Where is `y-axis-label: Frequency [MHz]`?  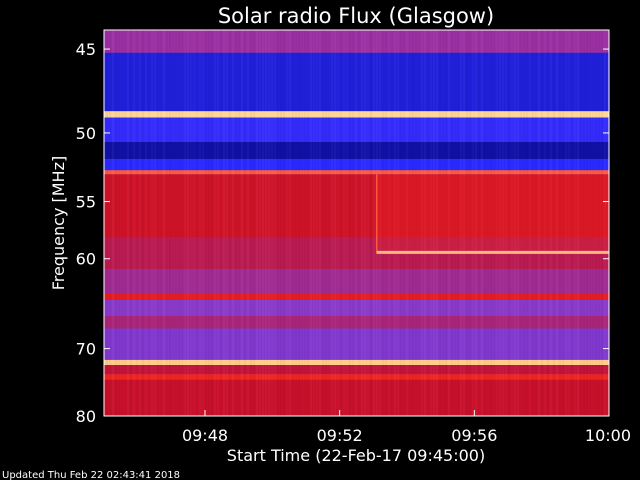
y-axis-label: Frequency [MHz] is located at coordinates (58, 223).